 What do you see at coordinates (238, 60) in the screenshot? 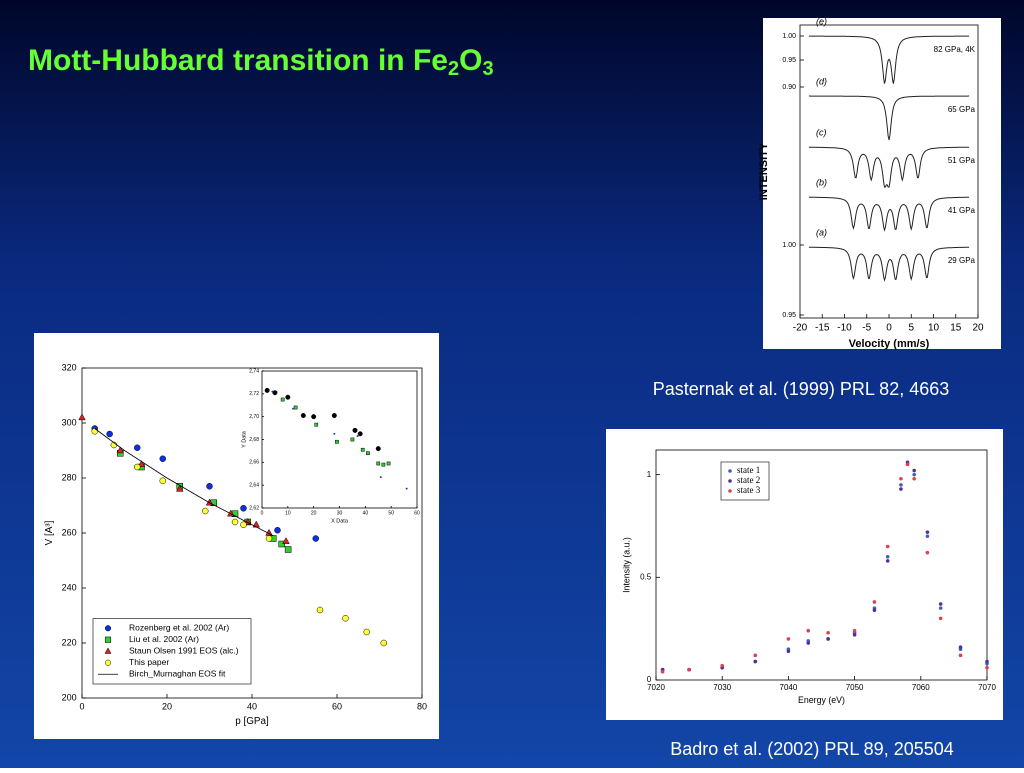
I see `title-text: Mott-Hubbard transition in Fe` at bounding box center [238, 60].